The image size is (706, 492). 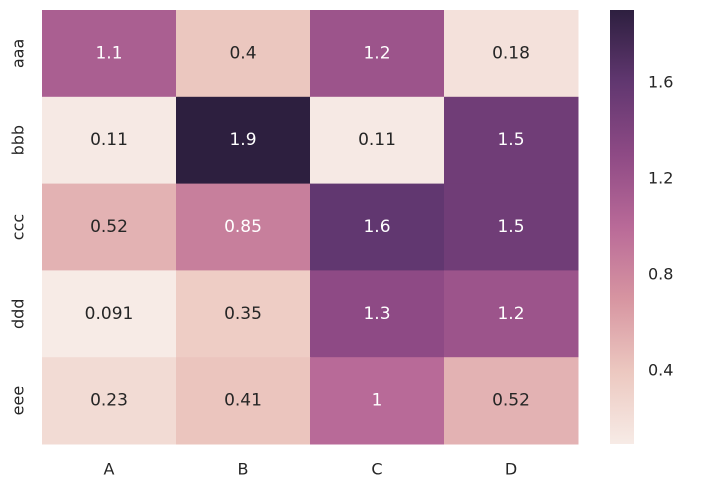 I want to click on heatmap-cell-aaa-B, so click(x=243, y=54).